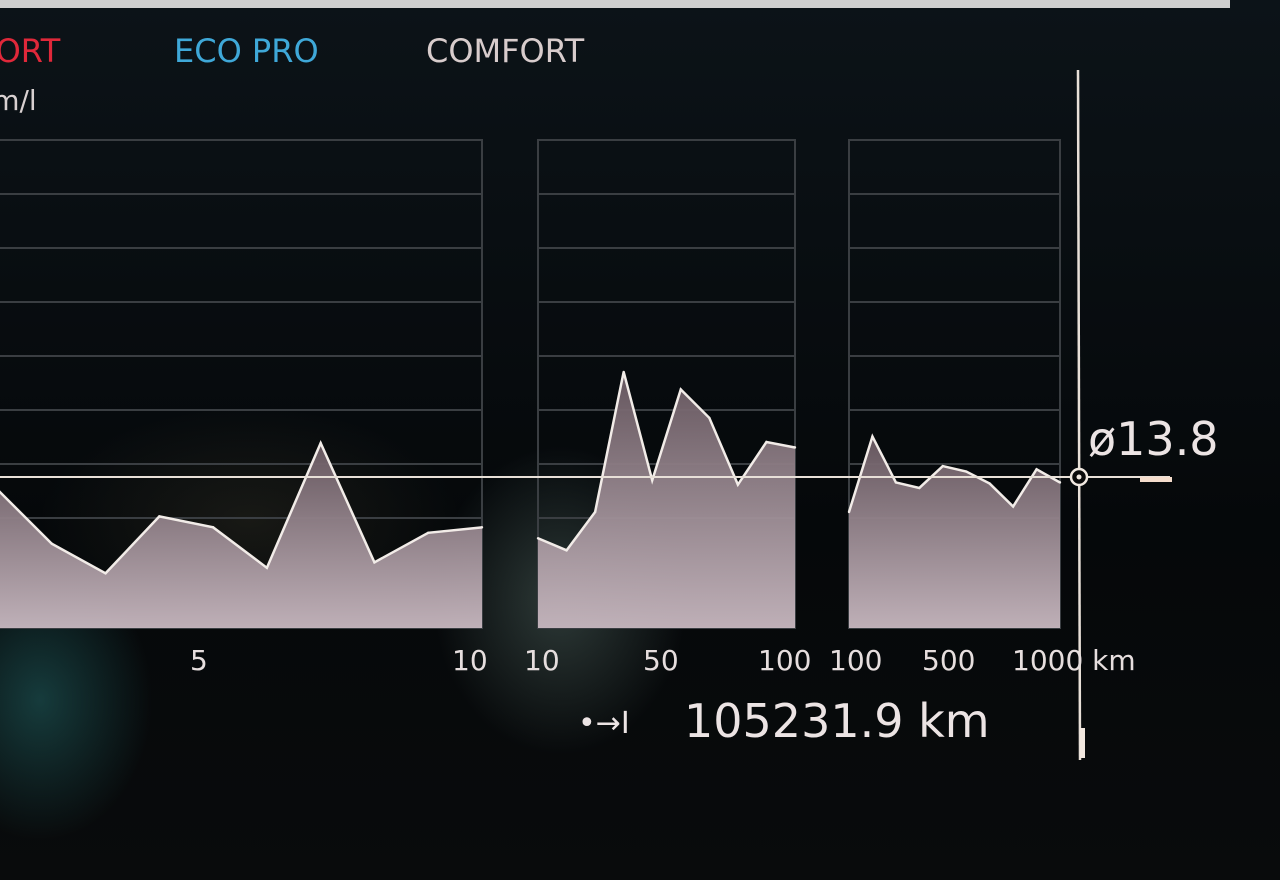  What do you see at coordinates (30, 51) in the screenshot?
I see `mode-sport: SPORT` at bounding box center [30, 51].